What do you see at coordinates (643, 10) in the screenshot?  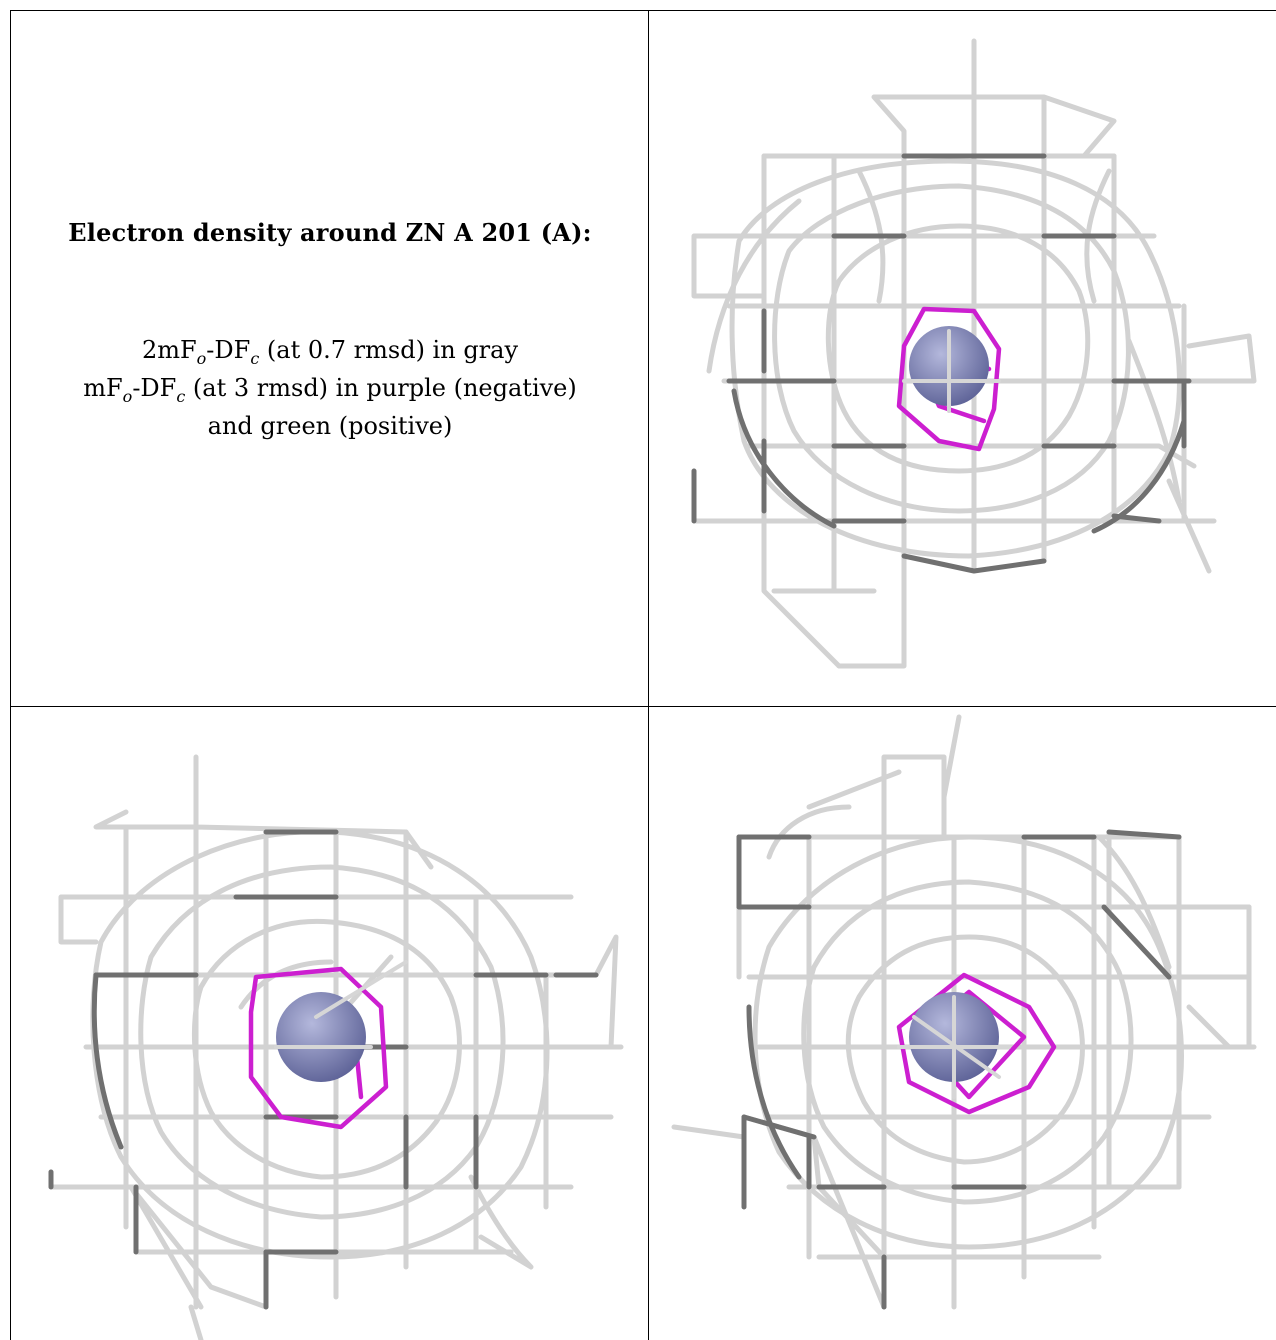 I see `border-top` at bounding box center [643, 10].